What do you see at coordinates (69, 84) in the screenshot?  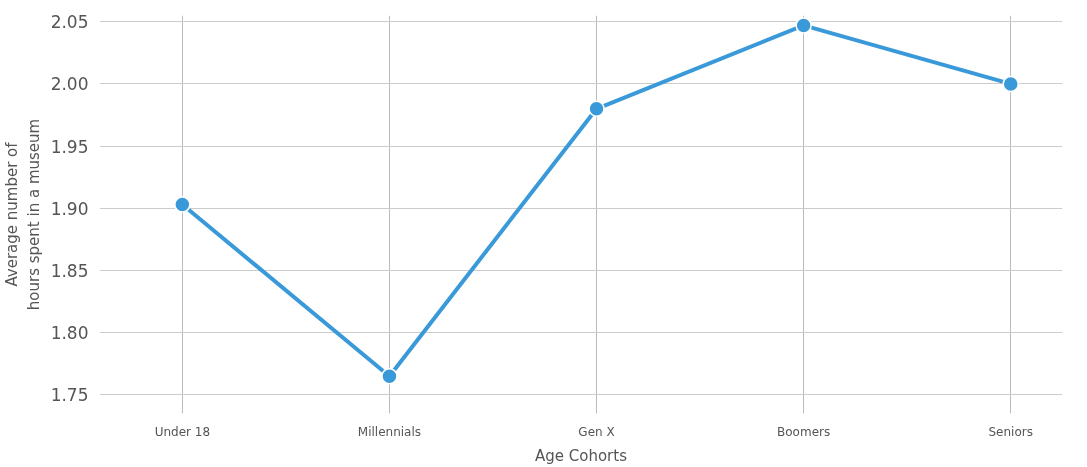 I see `y-tick-label: 2.00` at bounding box center [69, 84].